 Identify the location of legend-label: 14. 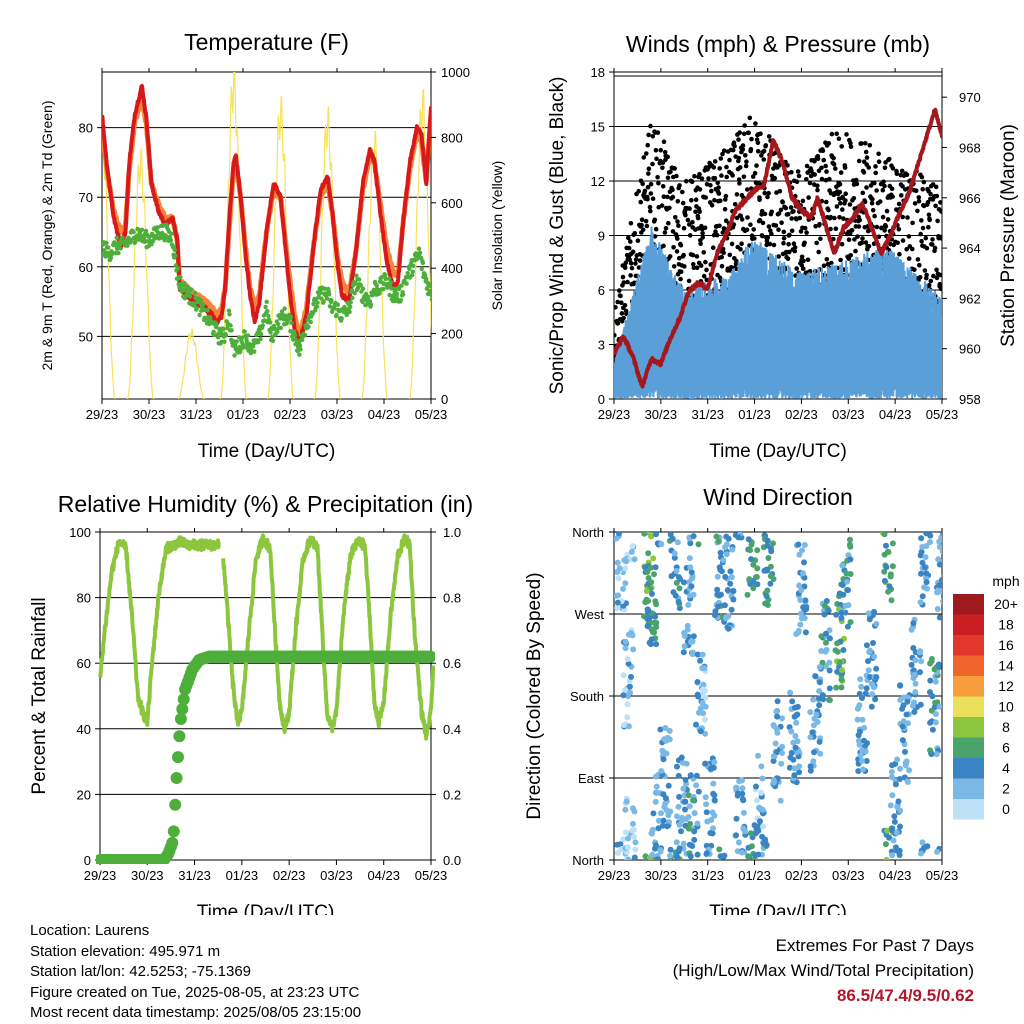
(1006, 666).